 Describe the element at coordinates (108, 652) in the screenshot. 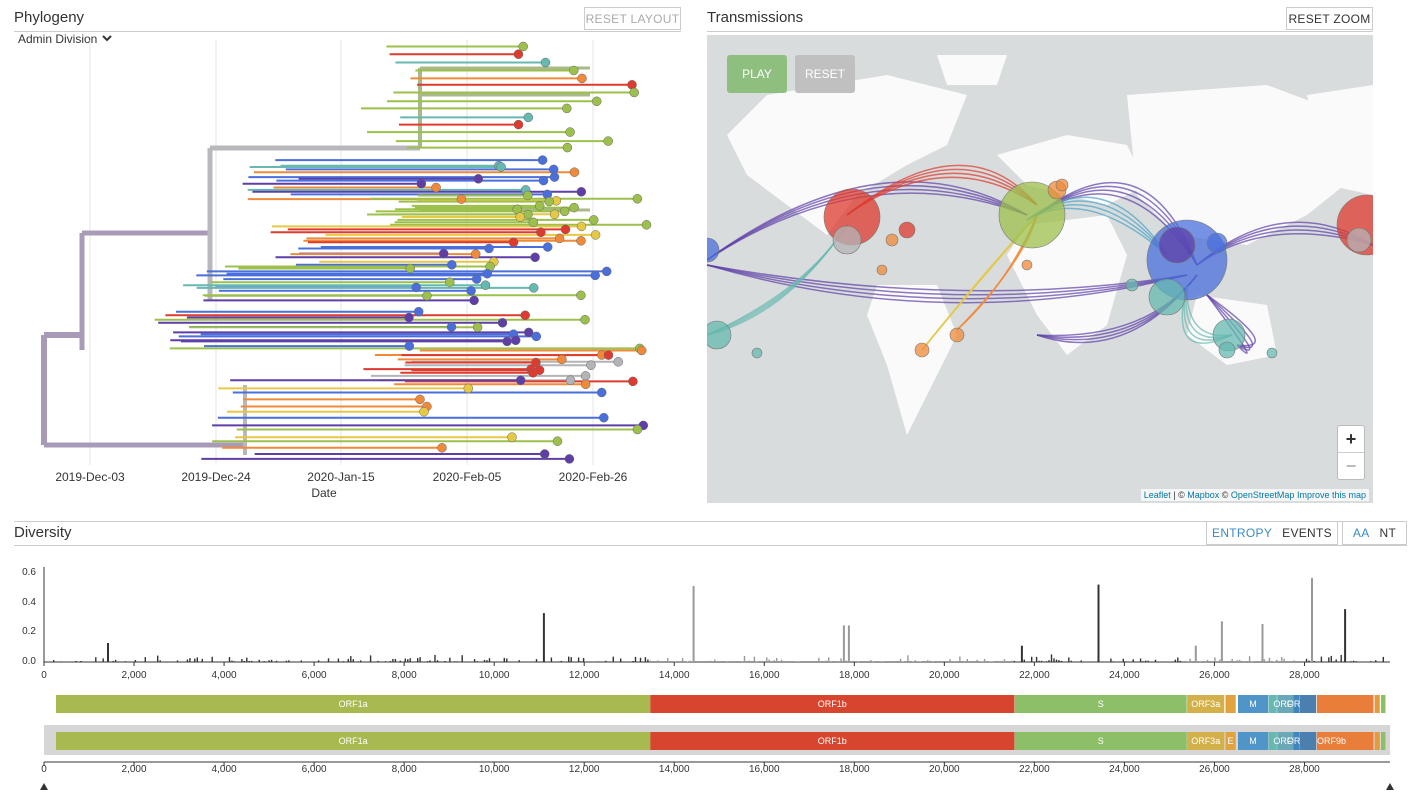

I see `entropy-peak` at that location.